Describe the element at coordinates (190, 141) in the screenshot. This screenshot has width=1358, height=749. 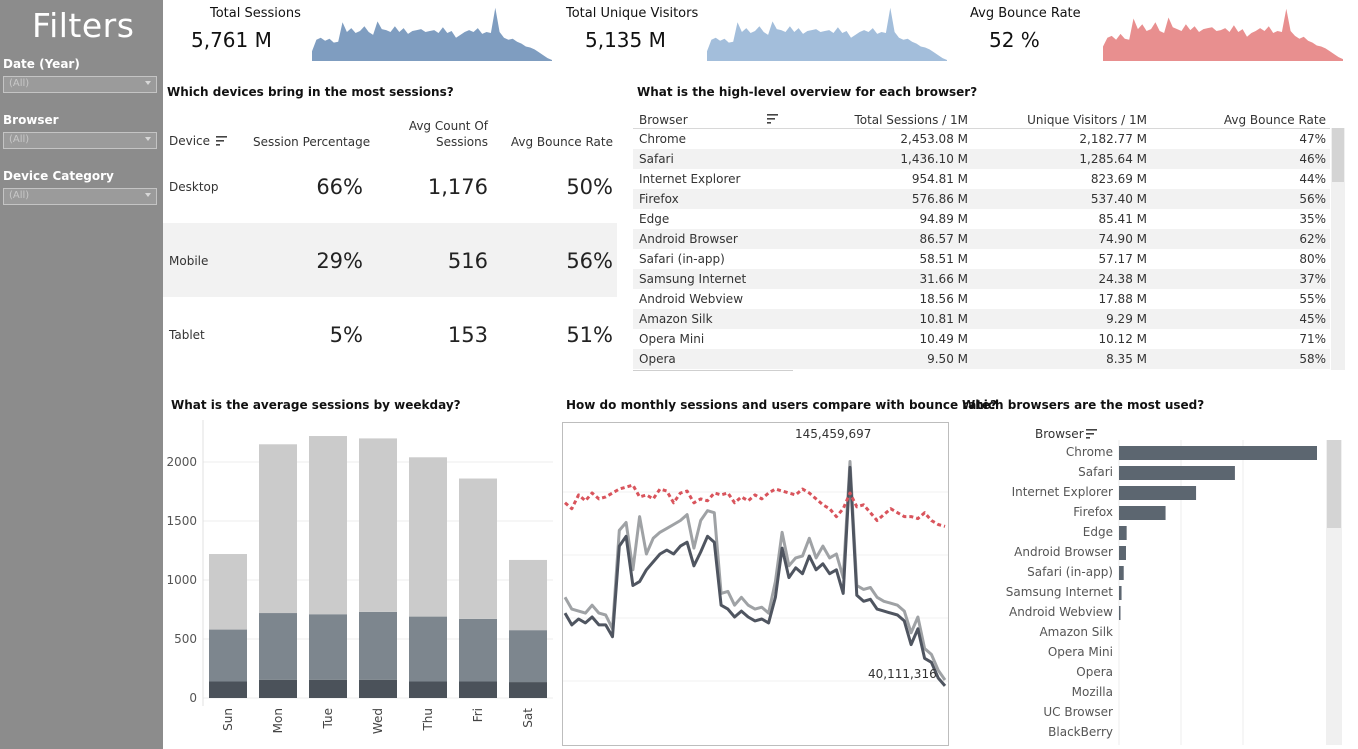
I see `device-column-header: Device` at that location.